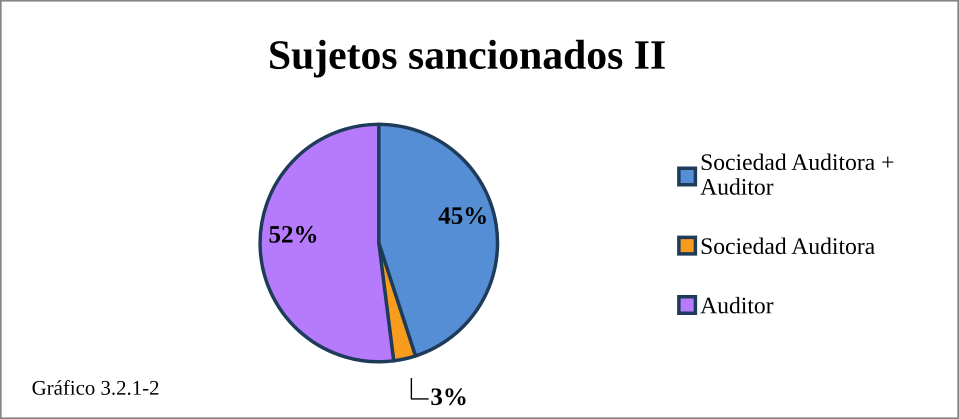 This screenshot has width=959, height=419. Describe the element at coordinates (448, 397) in the screenshot. I see `data-label: 3%` at that location.